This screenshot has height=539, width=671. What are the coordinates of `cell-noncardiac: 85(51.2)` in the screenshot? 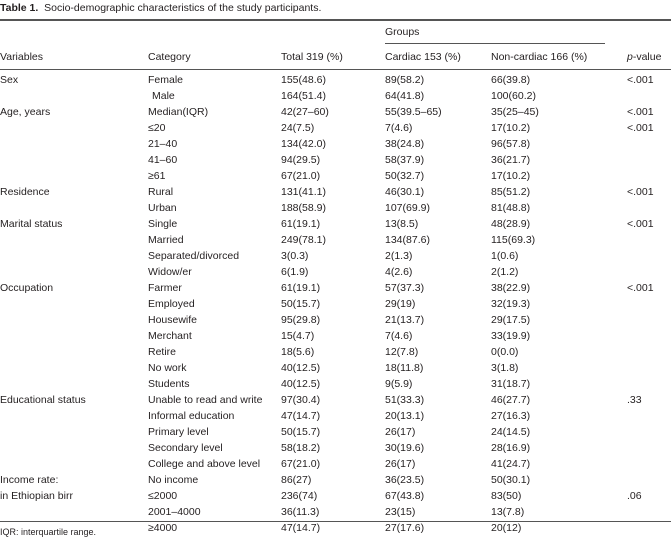 It's located at (511, 192).